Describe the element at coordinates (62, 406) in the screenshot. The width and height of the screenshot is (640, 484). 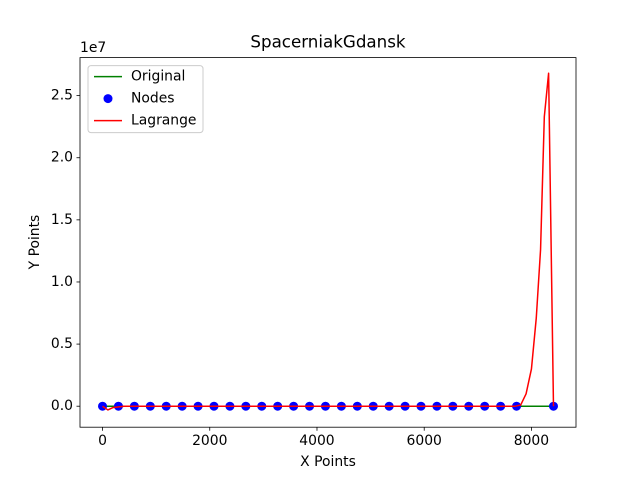
I see `y-tick-label: 0.0` at that location.